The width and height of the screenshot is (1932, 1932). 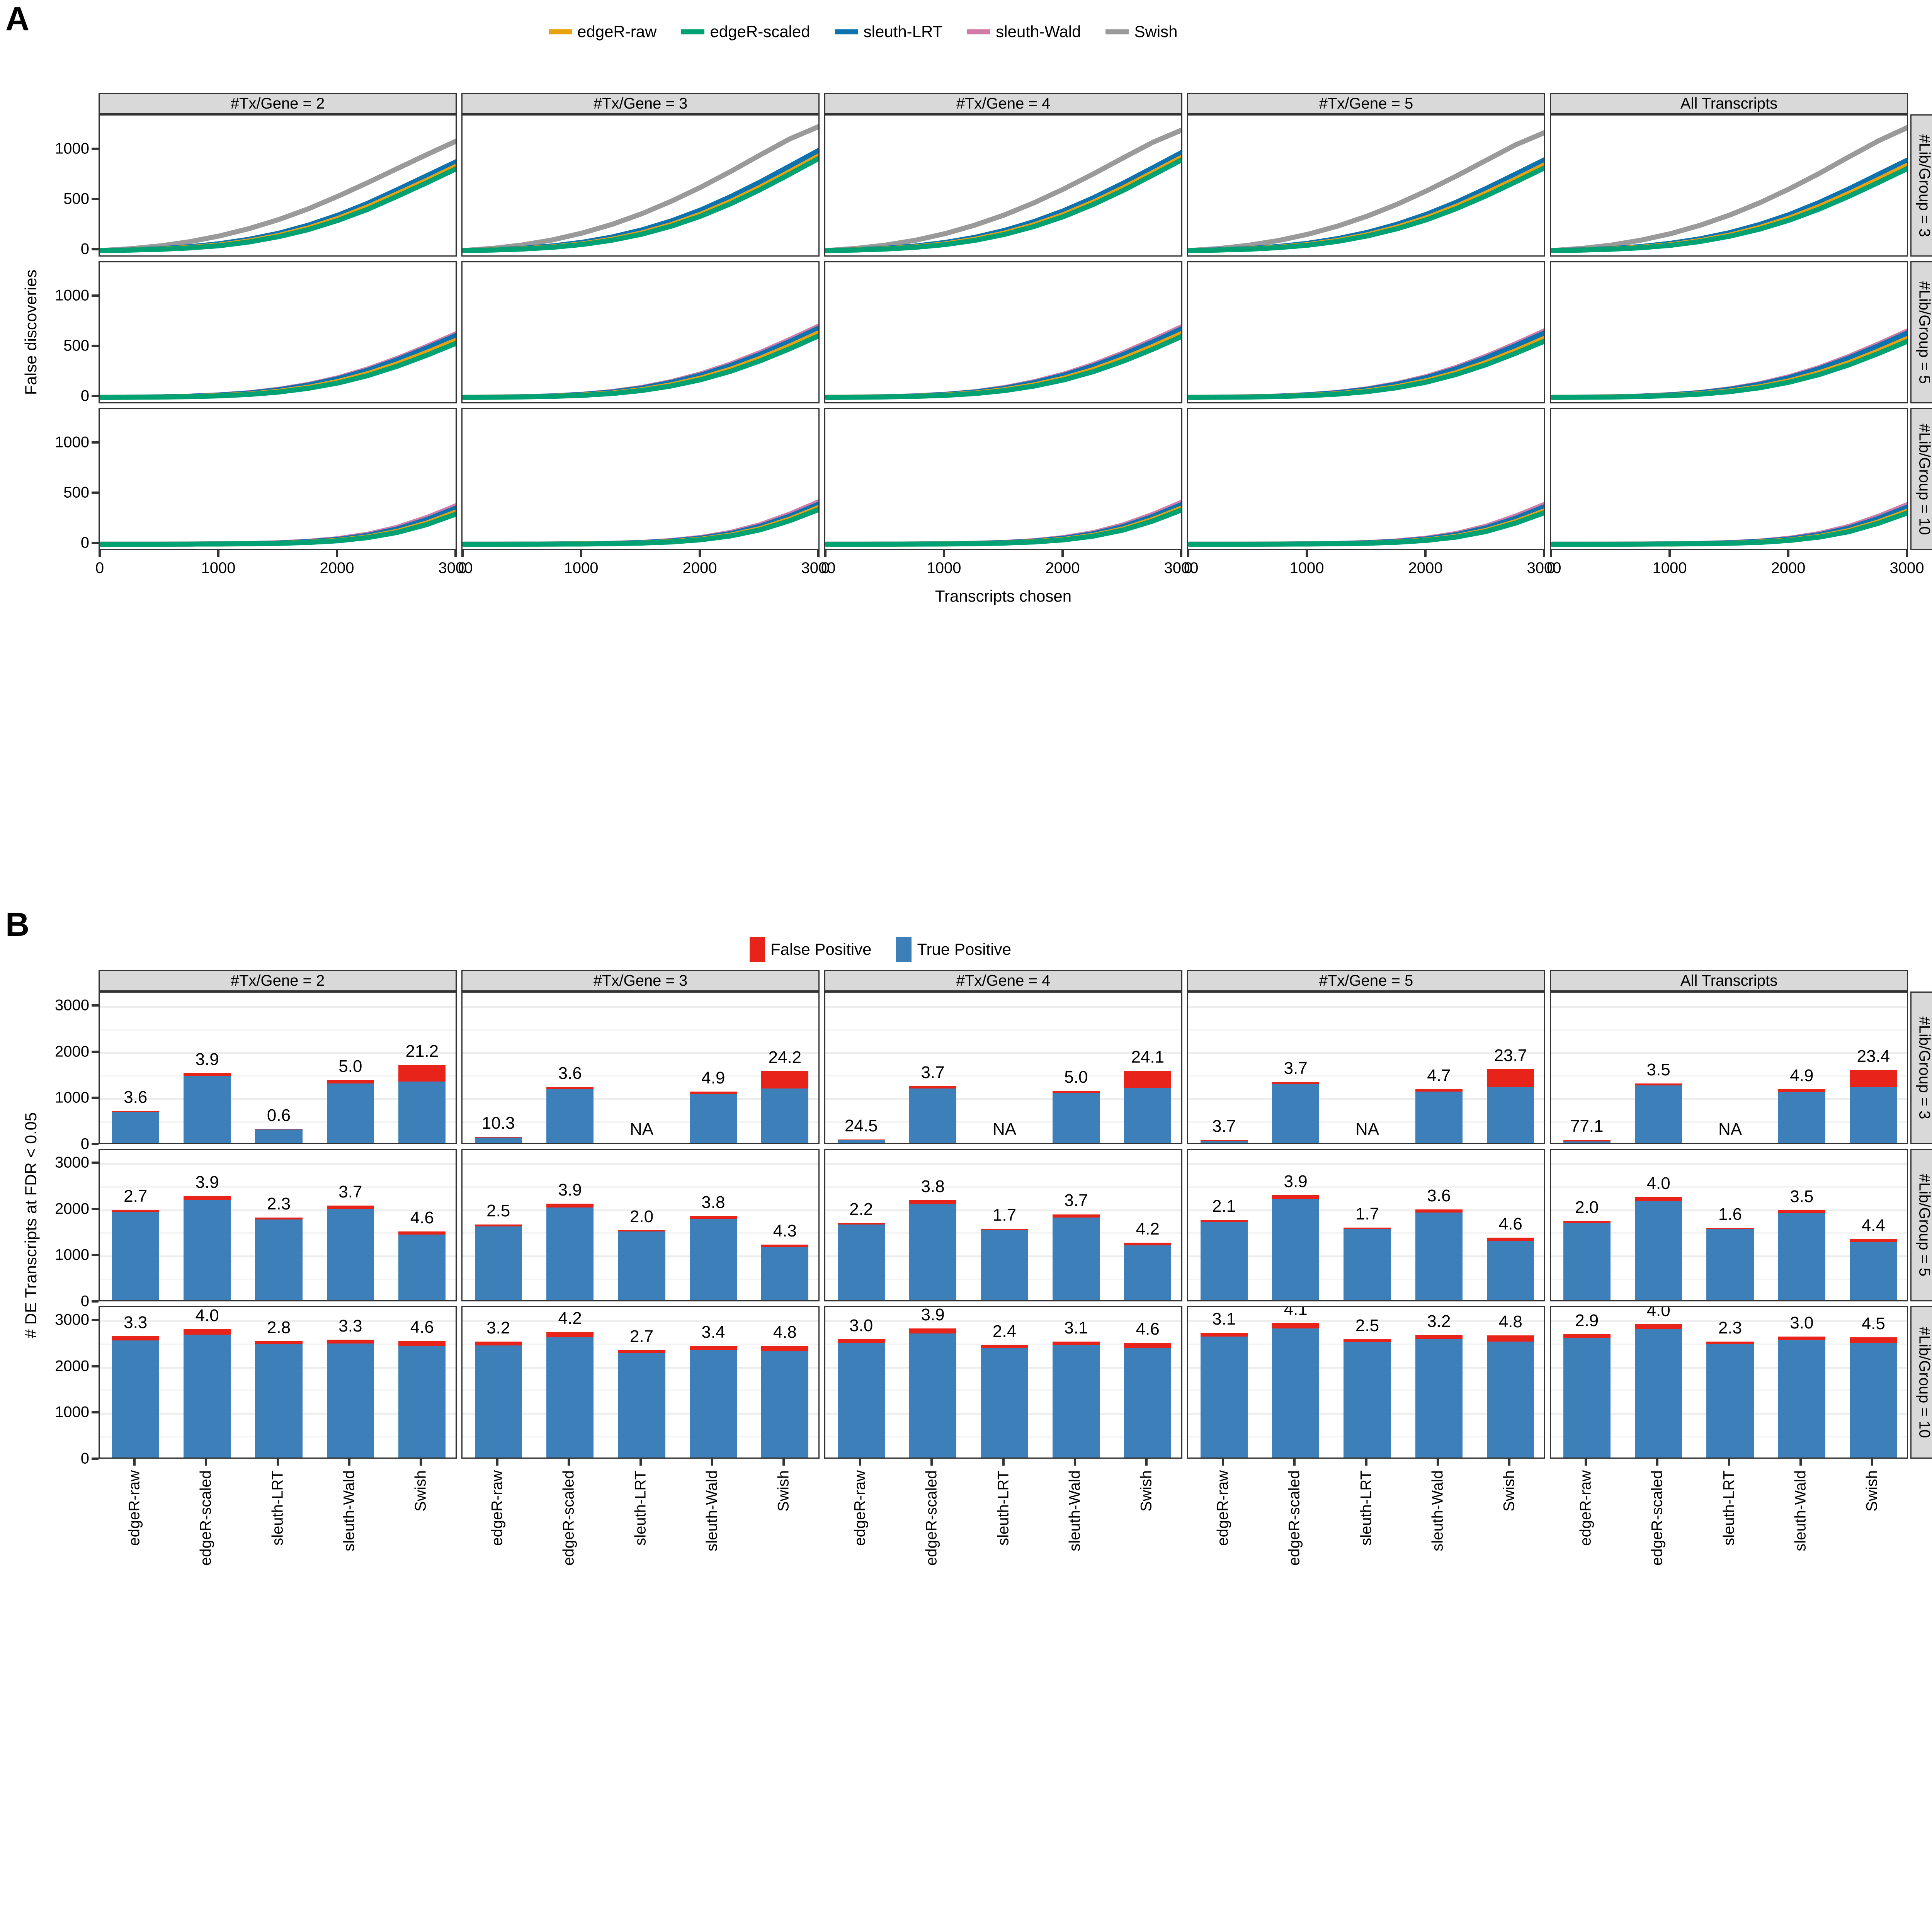 I want to click on legend-box-swatch, so click(x=904, y=949).